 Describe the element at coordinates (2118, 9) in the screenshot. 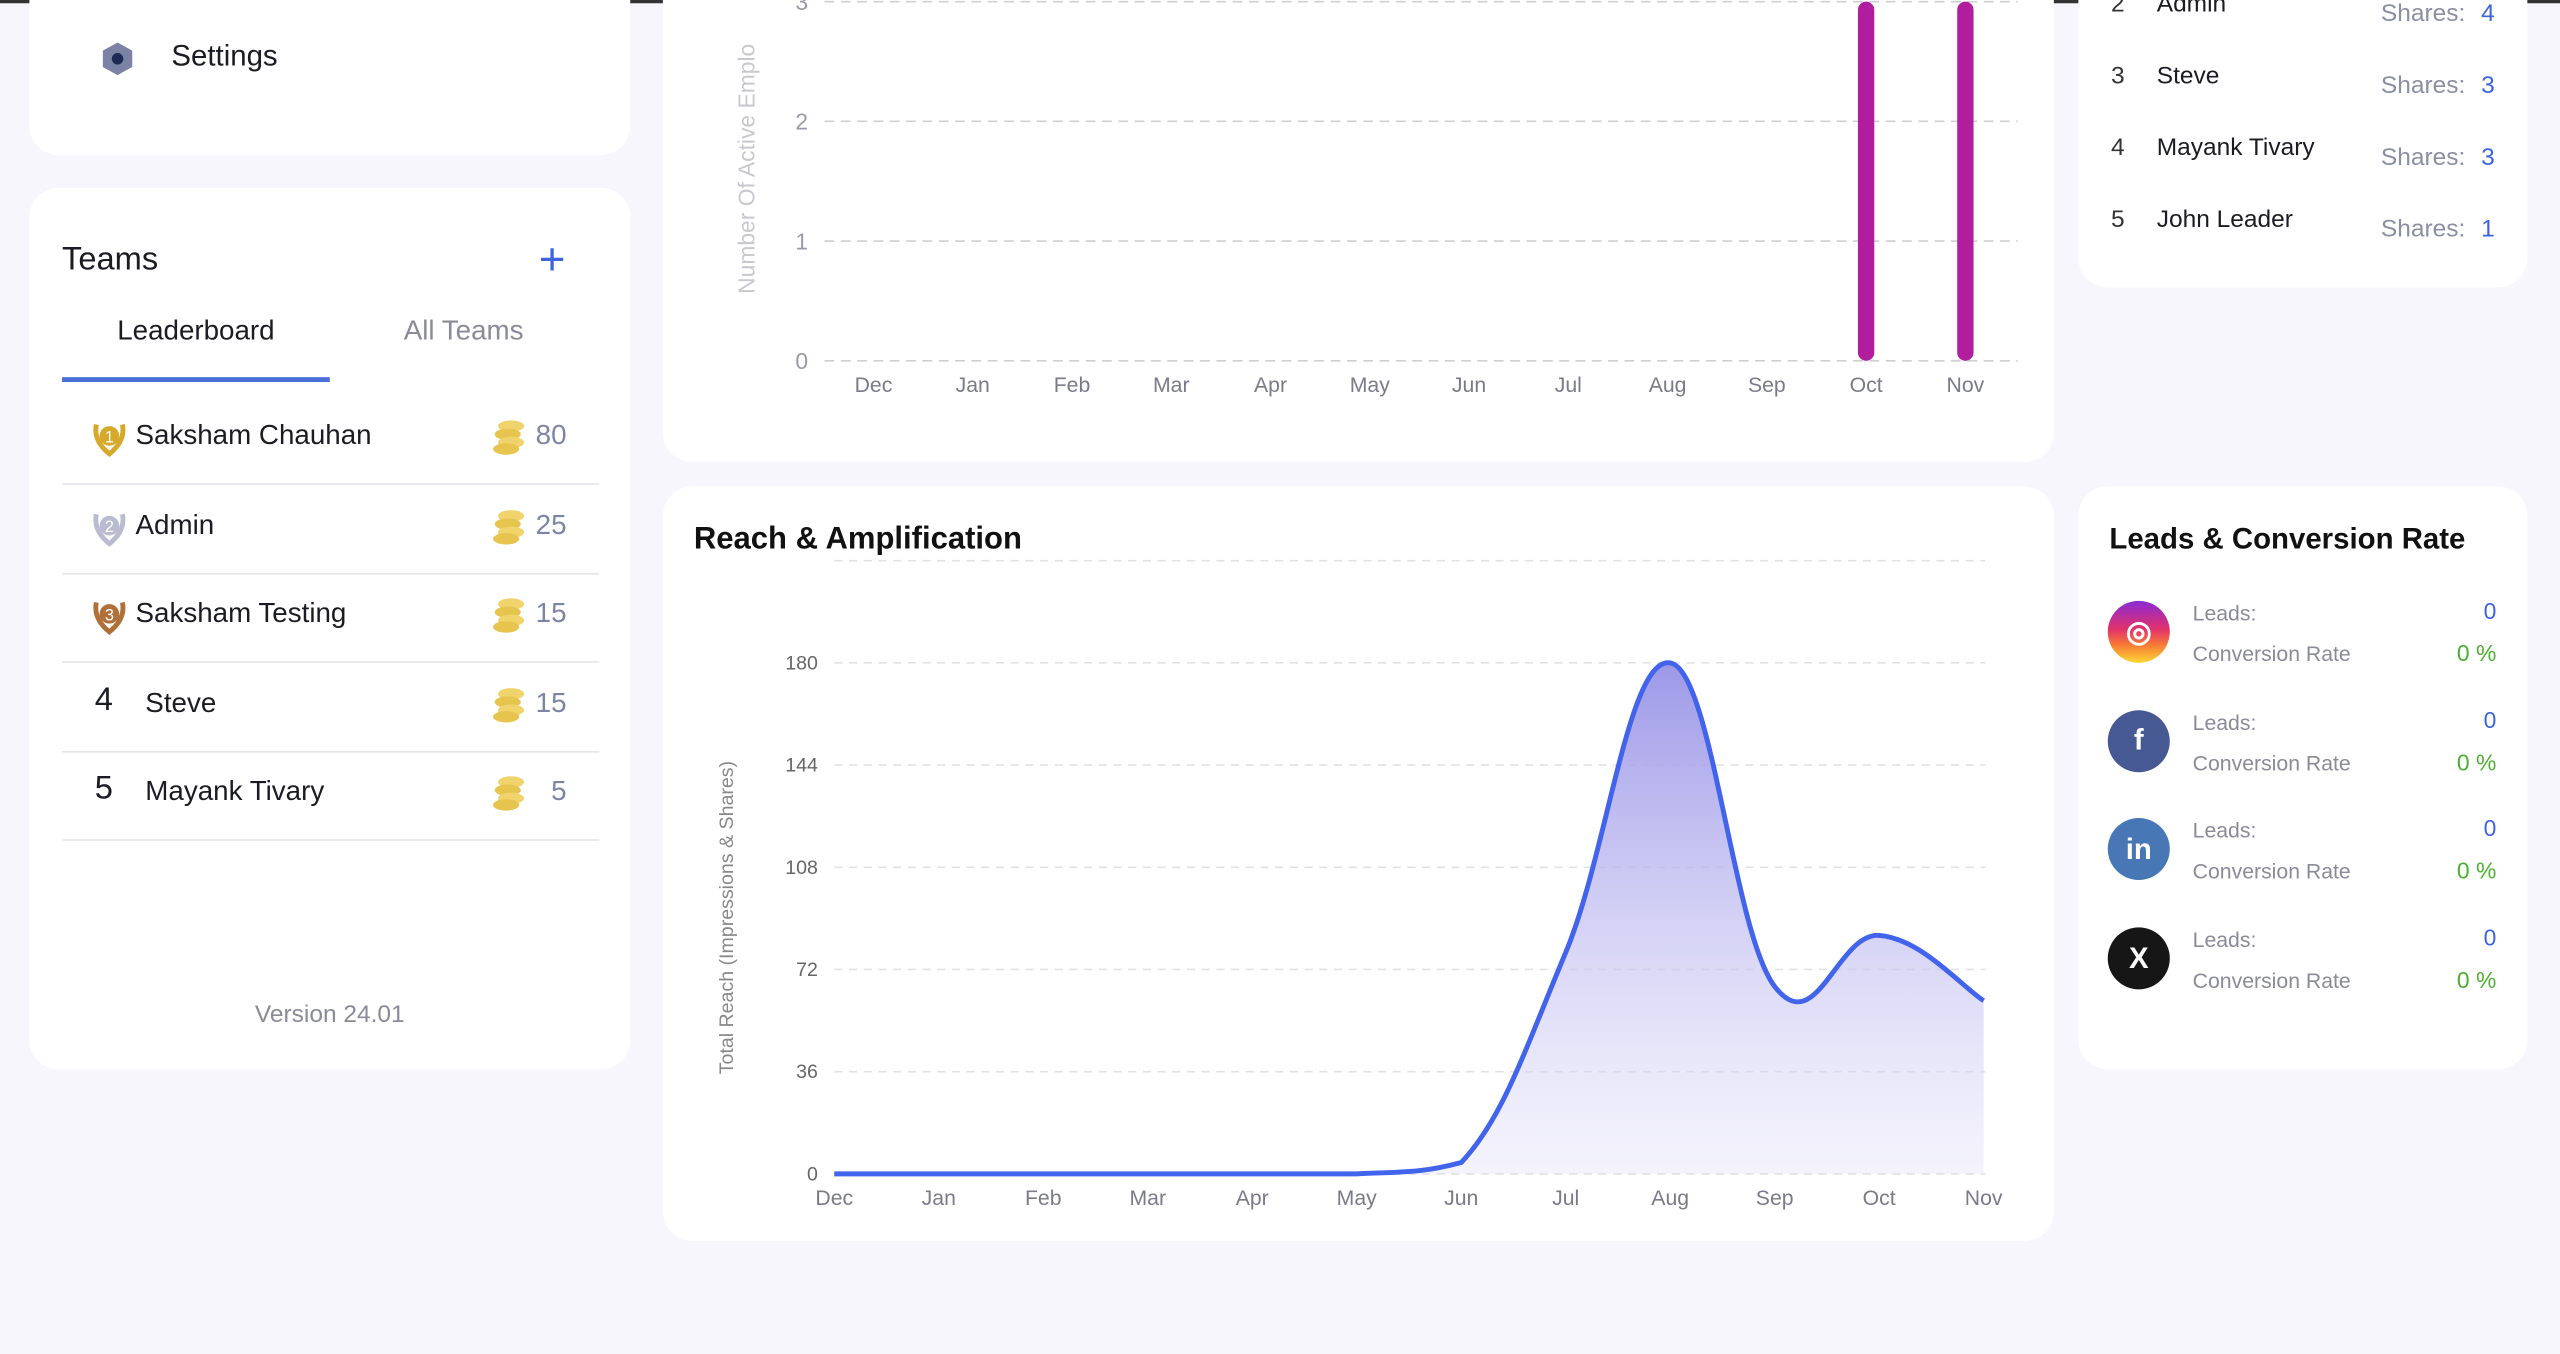

I see `sharer-rank: 2` at that location.